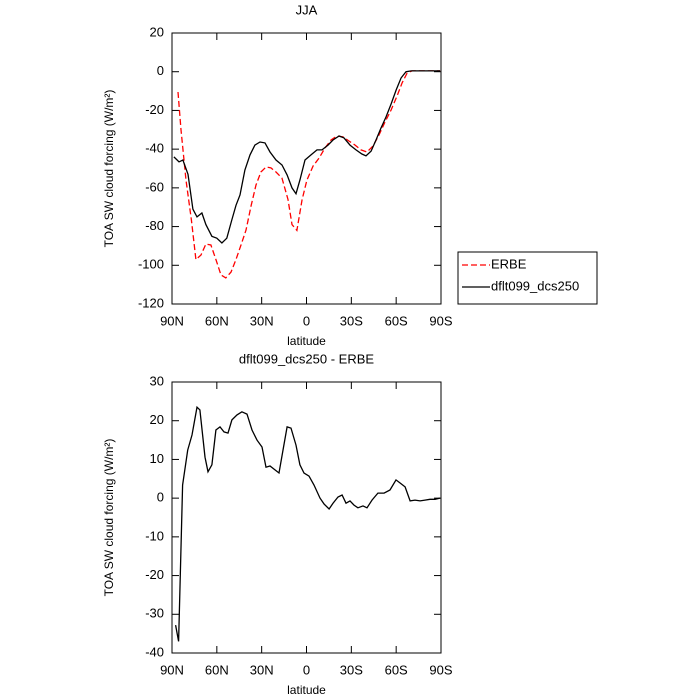 Image resolution: width=700 pixels, height=700 pixels. What do you see at coordinates (306, 358) in the screenshot?
I see `chart-title: dflt099_dcs250 - ERBE` at bounding box center [306, 358].